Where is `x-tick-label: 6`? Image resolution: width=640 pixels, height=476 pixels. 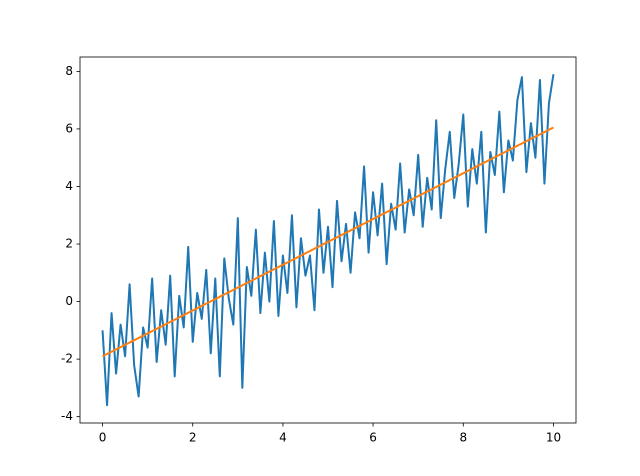 x-tick-label: 6 is located at coordinates (373, 438).